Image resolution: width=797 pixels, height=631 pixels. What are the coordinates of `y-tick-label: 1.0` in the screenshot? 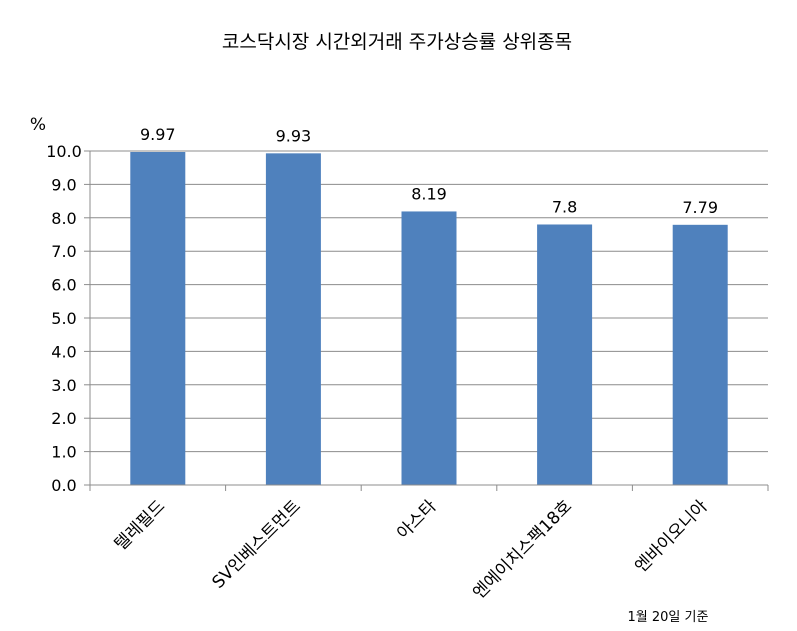 It's located at (63, 452).